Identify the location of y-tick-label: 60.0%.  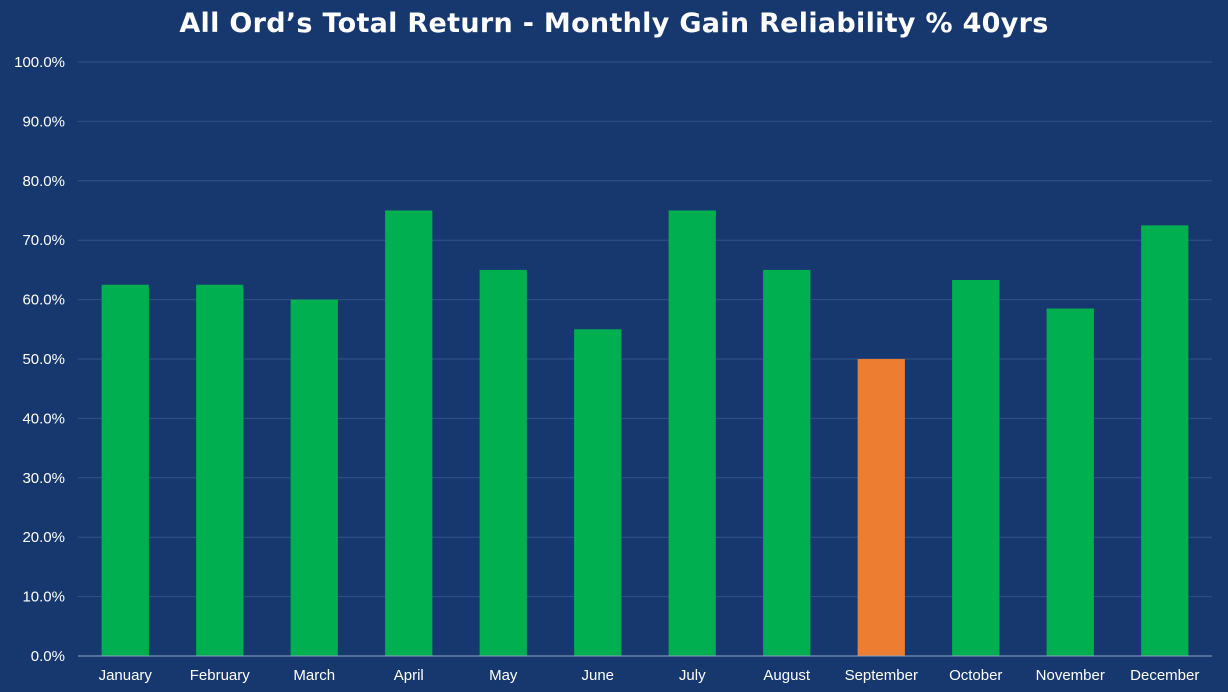
(43, 300).